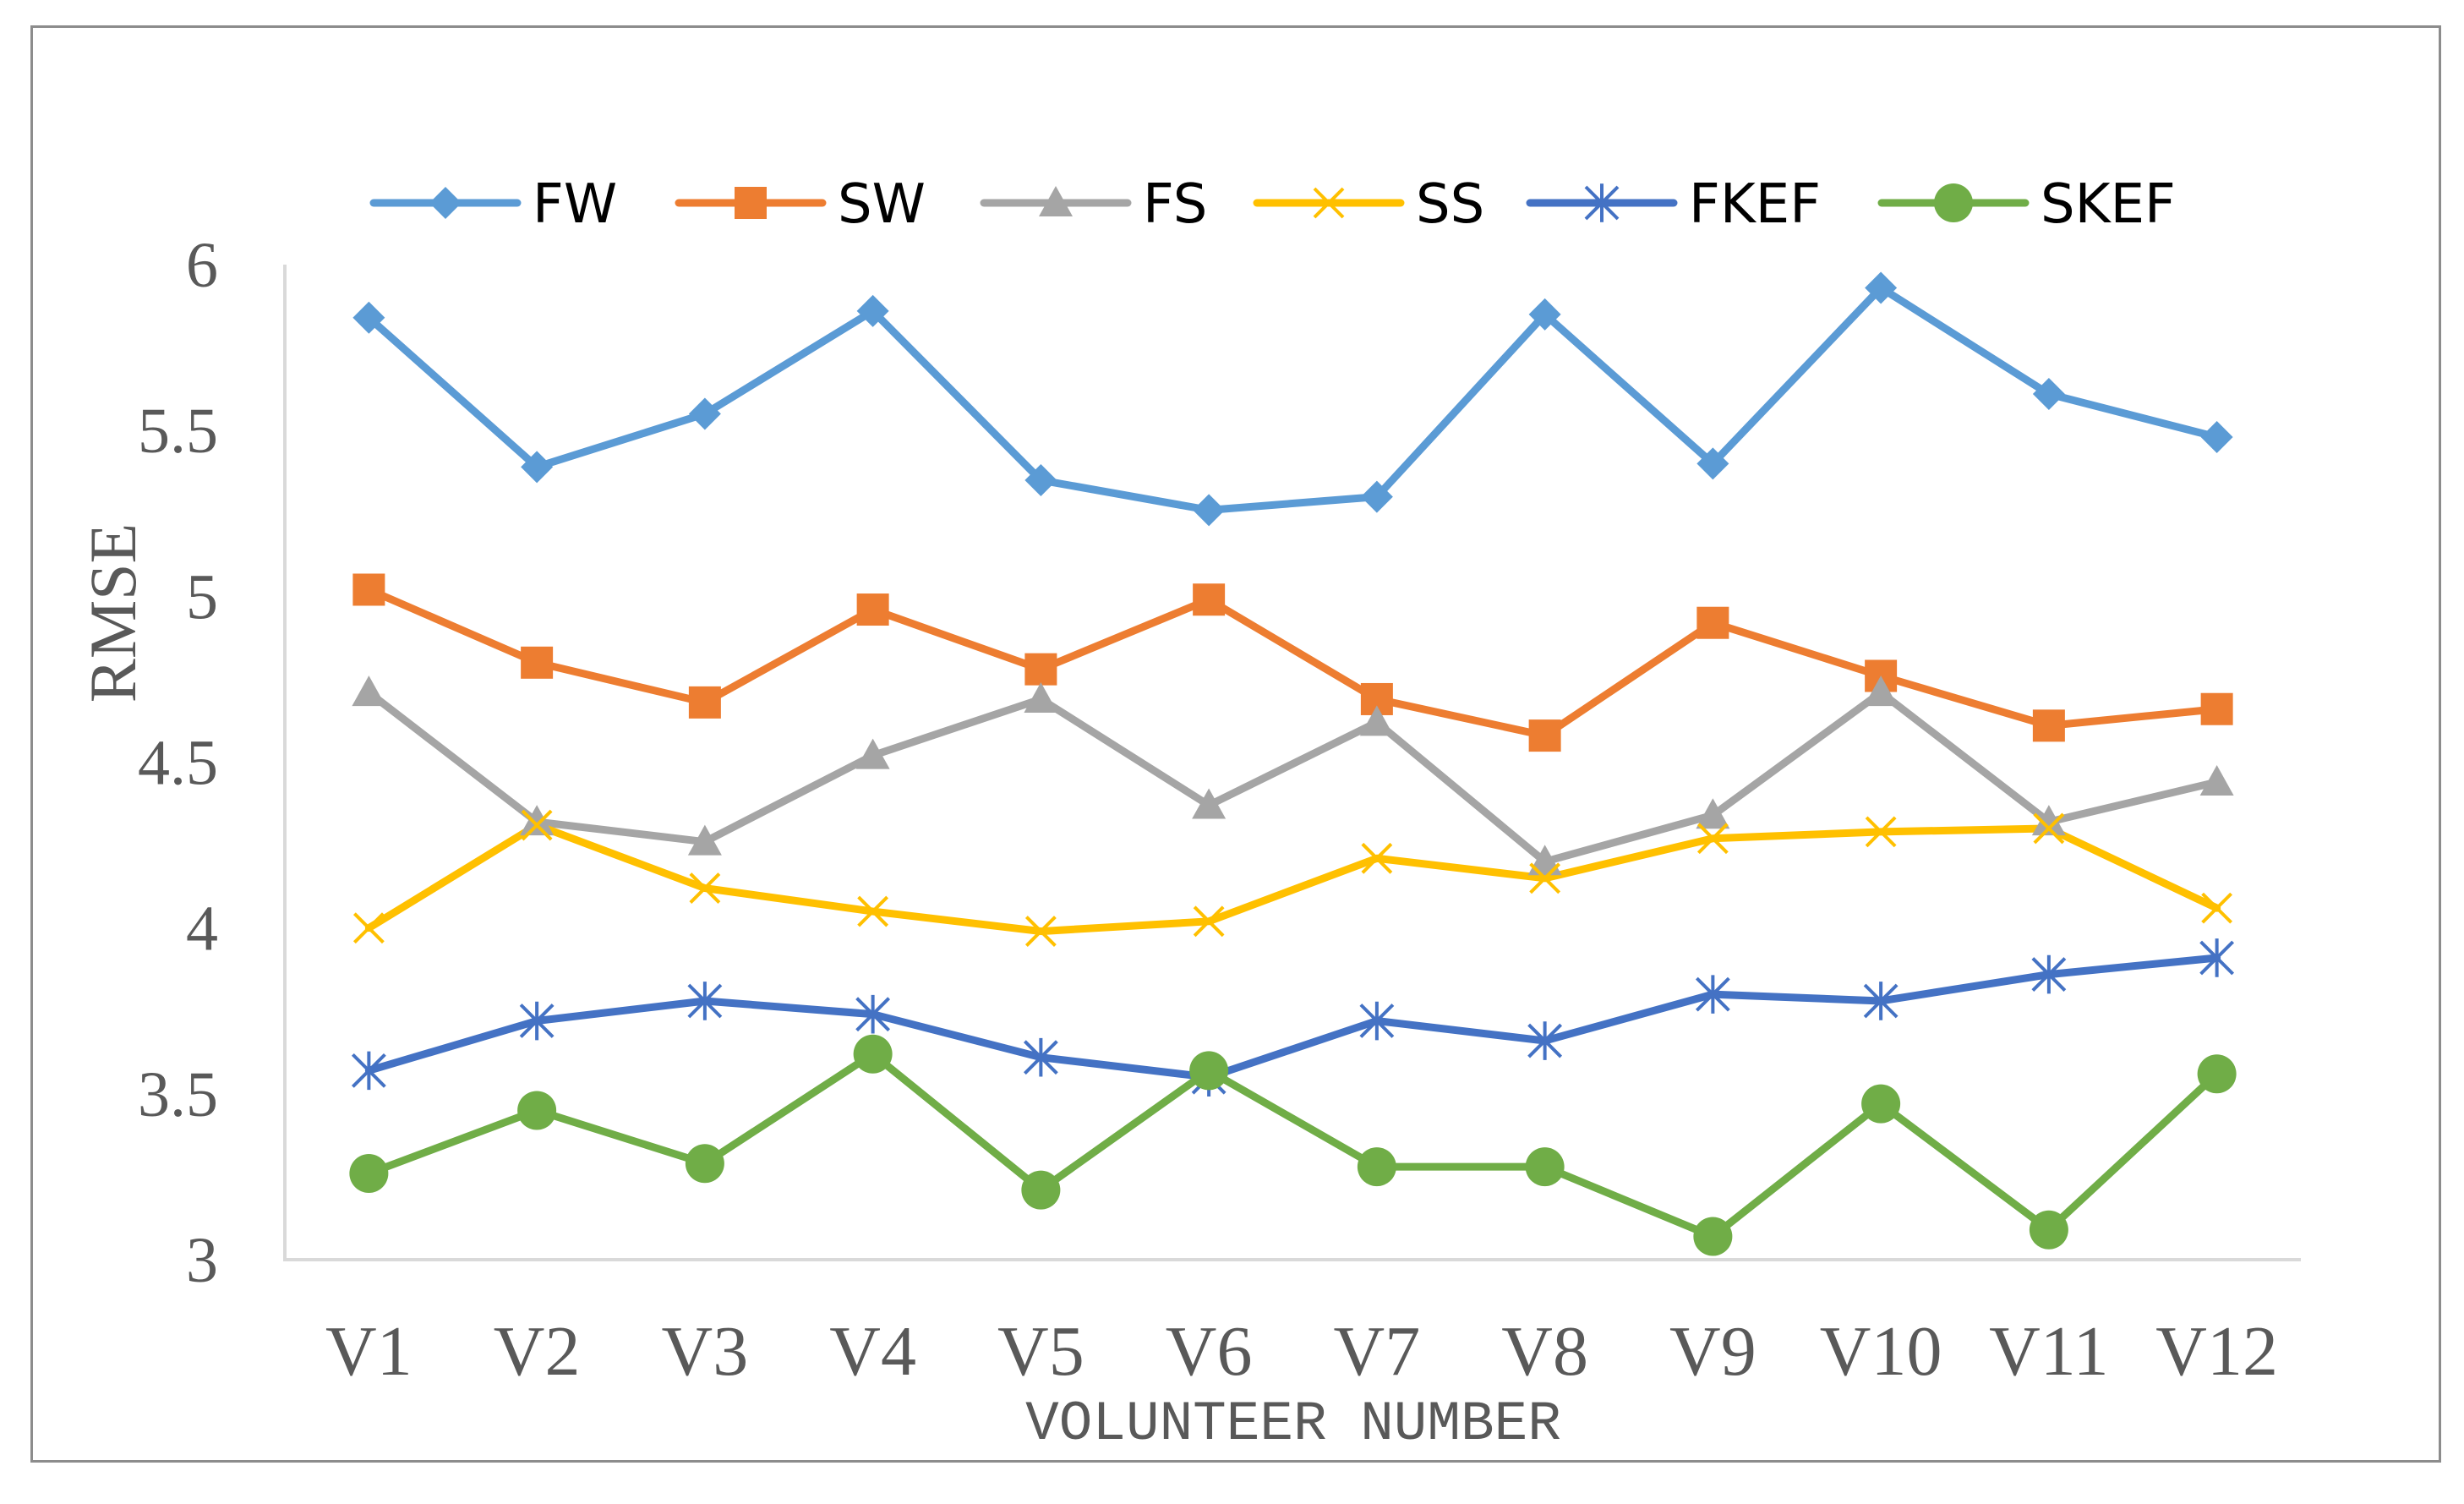 This screenshot has width=2464, height=1504. What do you see at coordinates (873, 911) in the screenshot?
I see `point-ss-v4` at bounding box center [873, 911].